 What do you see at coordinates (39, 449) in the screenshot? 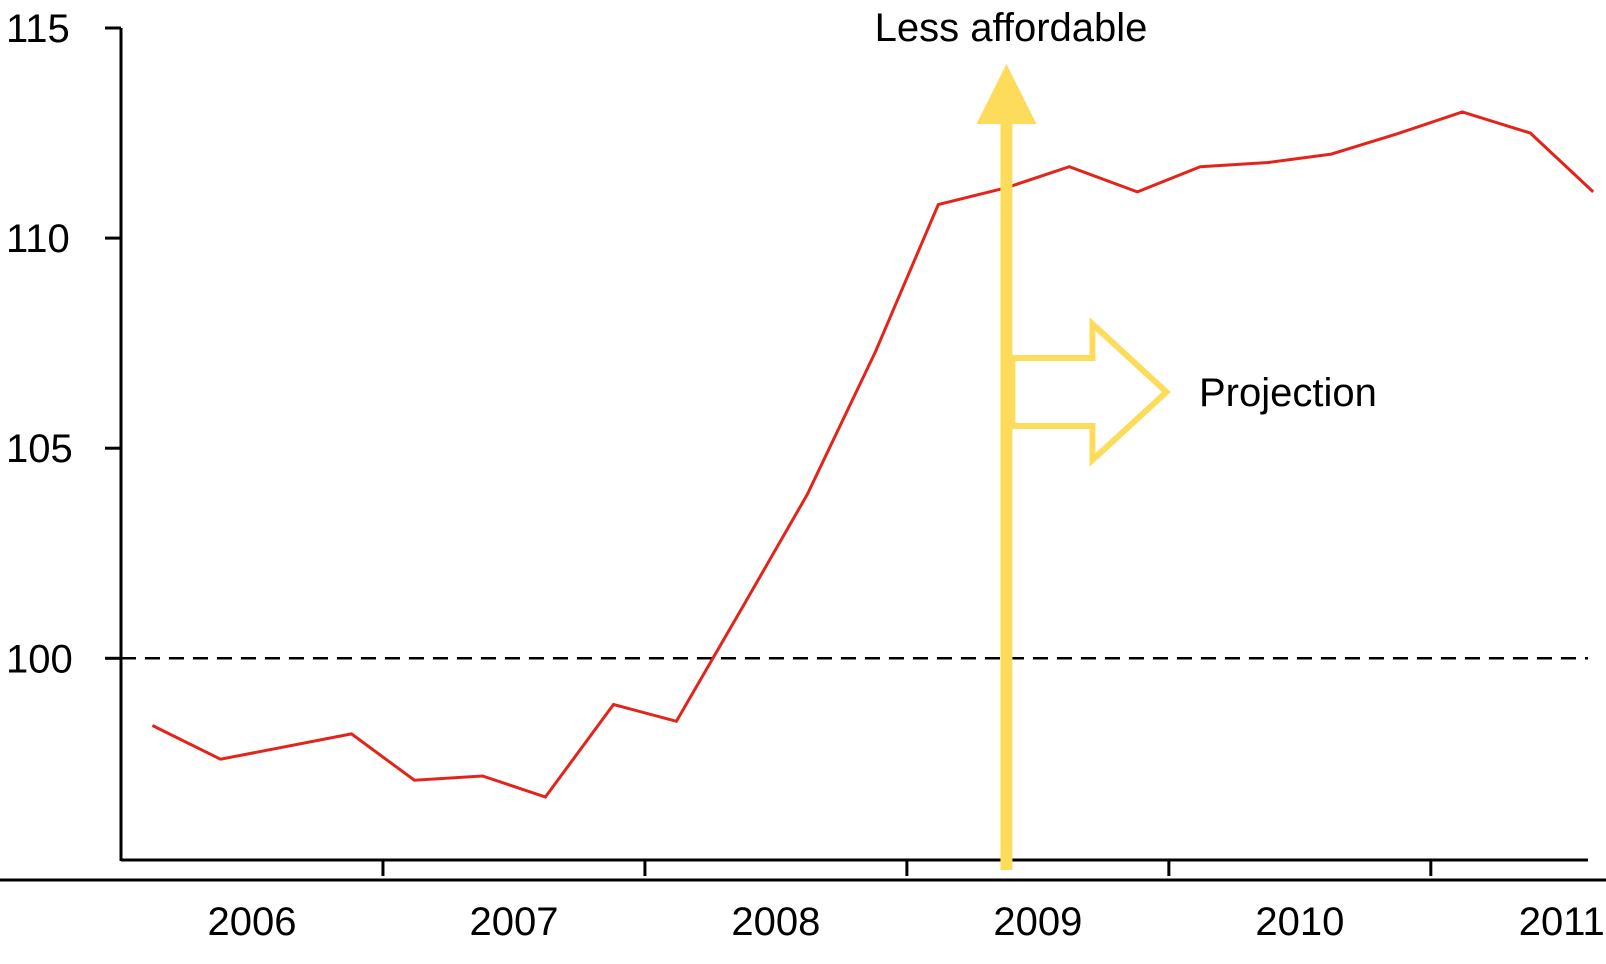
I see `y-tick-label: 105` at bounding box center [39, 449].